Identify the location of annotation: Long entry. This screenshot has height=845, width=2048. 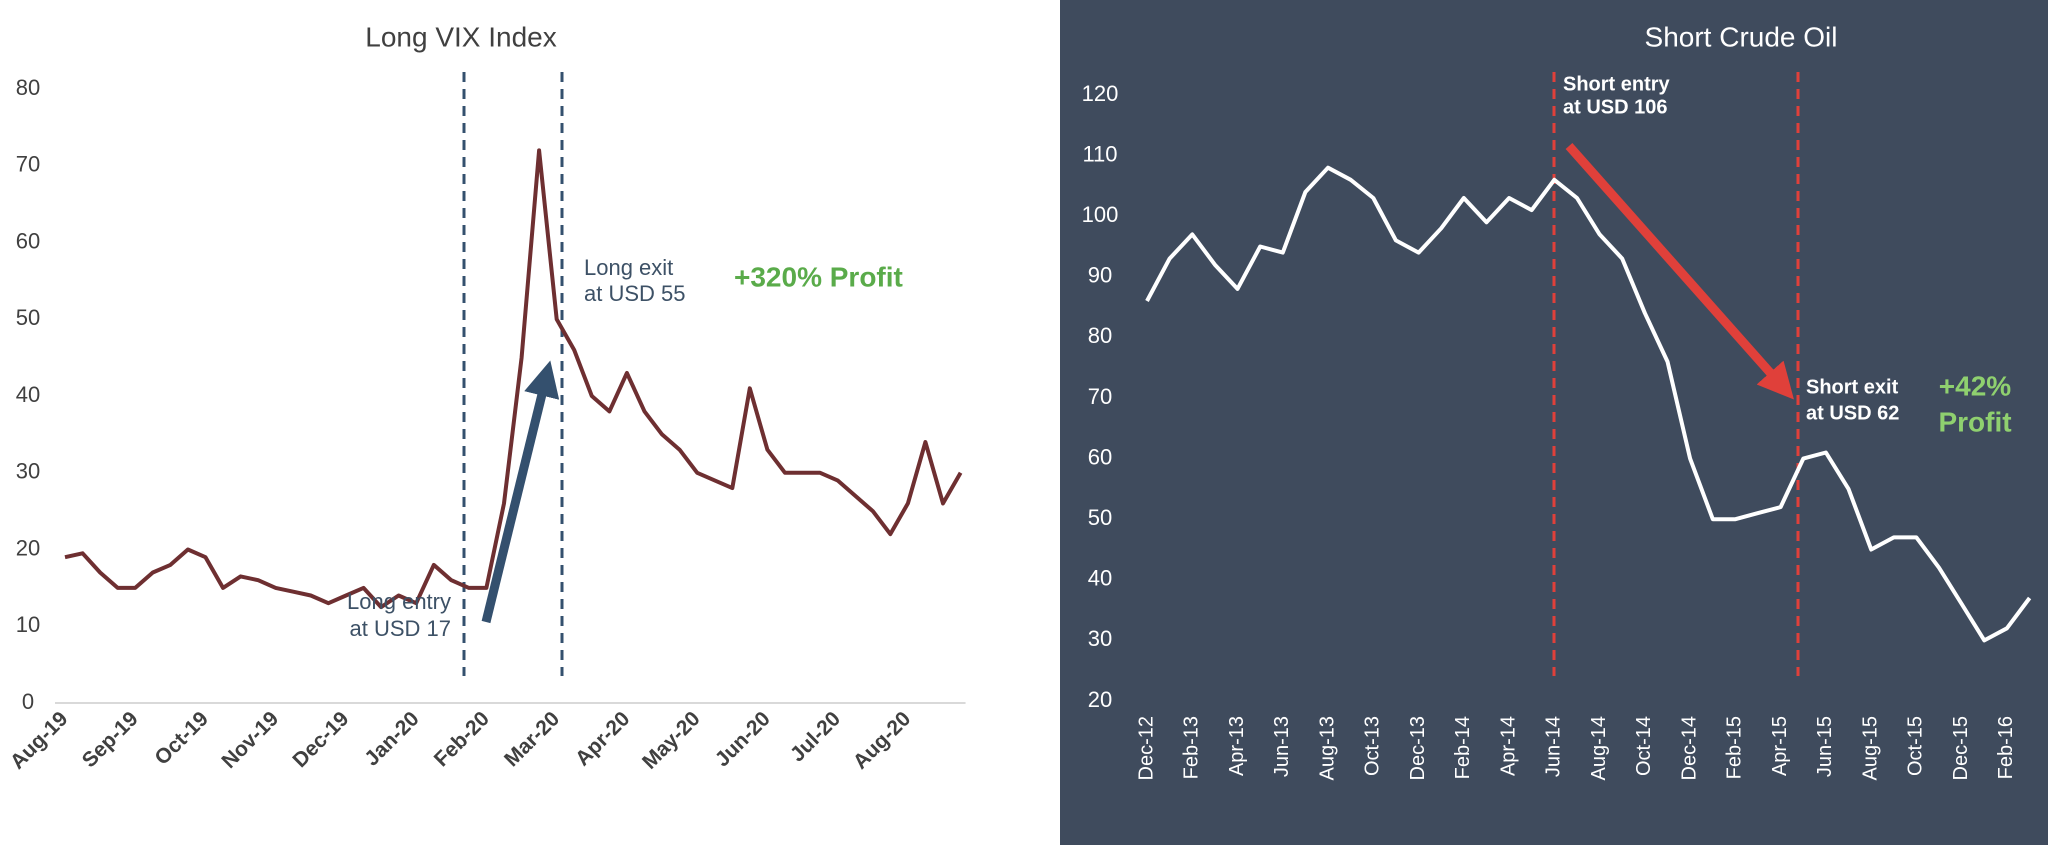
(399, 601).